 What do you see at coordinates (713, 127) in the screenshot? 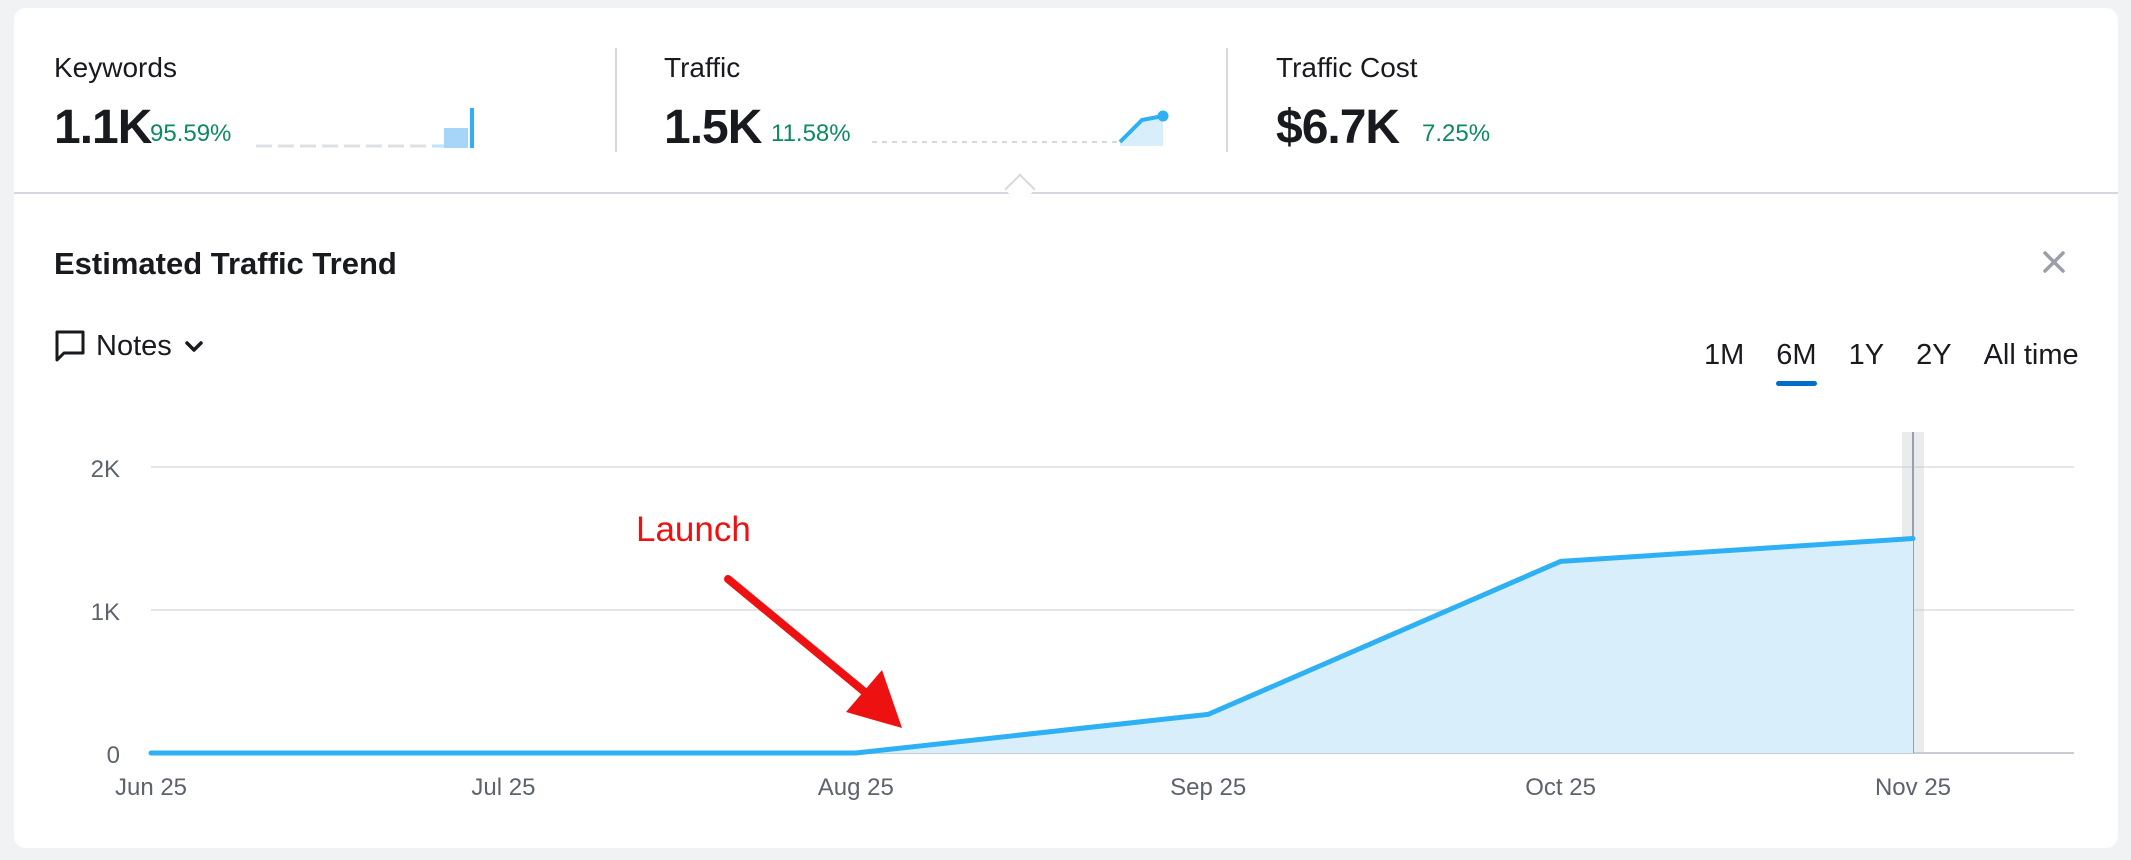
I see `metric-value: 1.5K` at bounding box center [713, 127].